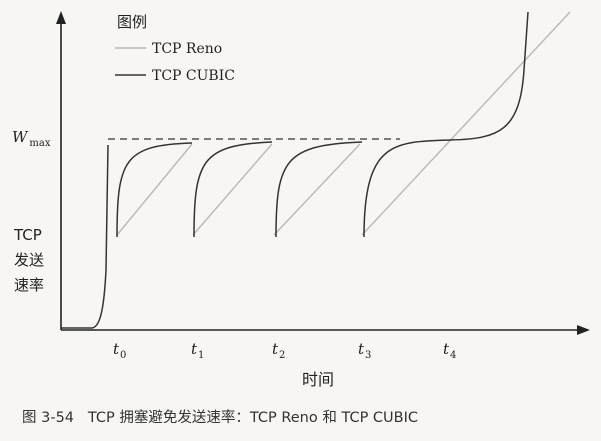  What do you see at coordinates (20, 137) in the screenshot?
I see `wmax-base: W` at bounding box center [20, 137].